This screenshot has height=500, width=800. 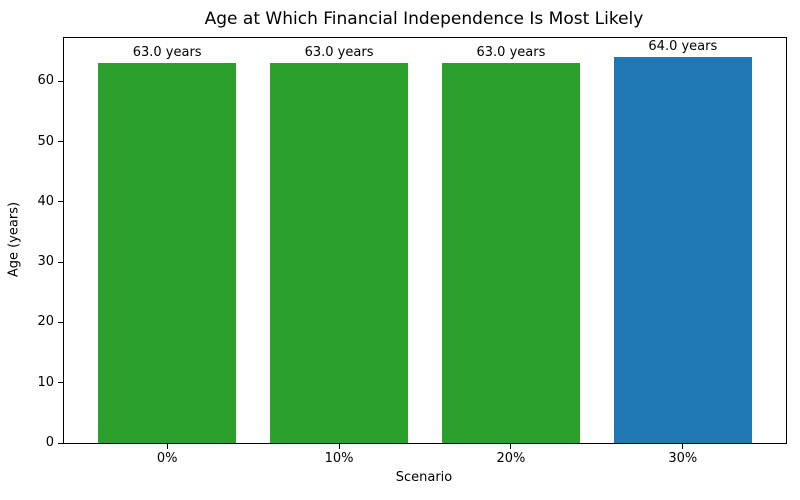 What do you see at coordinates (167, 458) in the screenshot?
I see `x-tick-label: 0%` at bounding box center [167, 458].